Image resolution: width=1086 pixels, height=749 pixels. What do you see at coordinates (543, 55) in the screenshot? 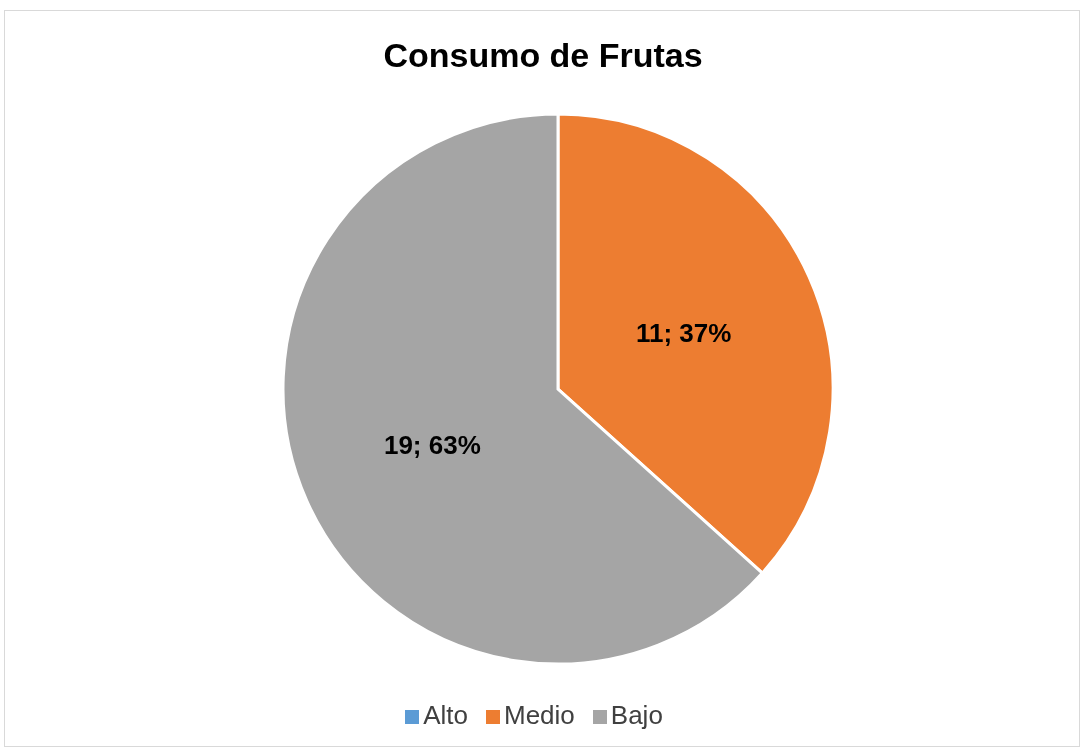
I see `chart-title: Consumo de Frutas` at bounding box center [543, 55].